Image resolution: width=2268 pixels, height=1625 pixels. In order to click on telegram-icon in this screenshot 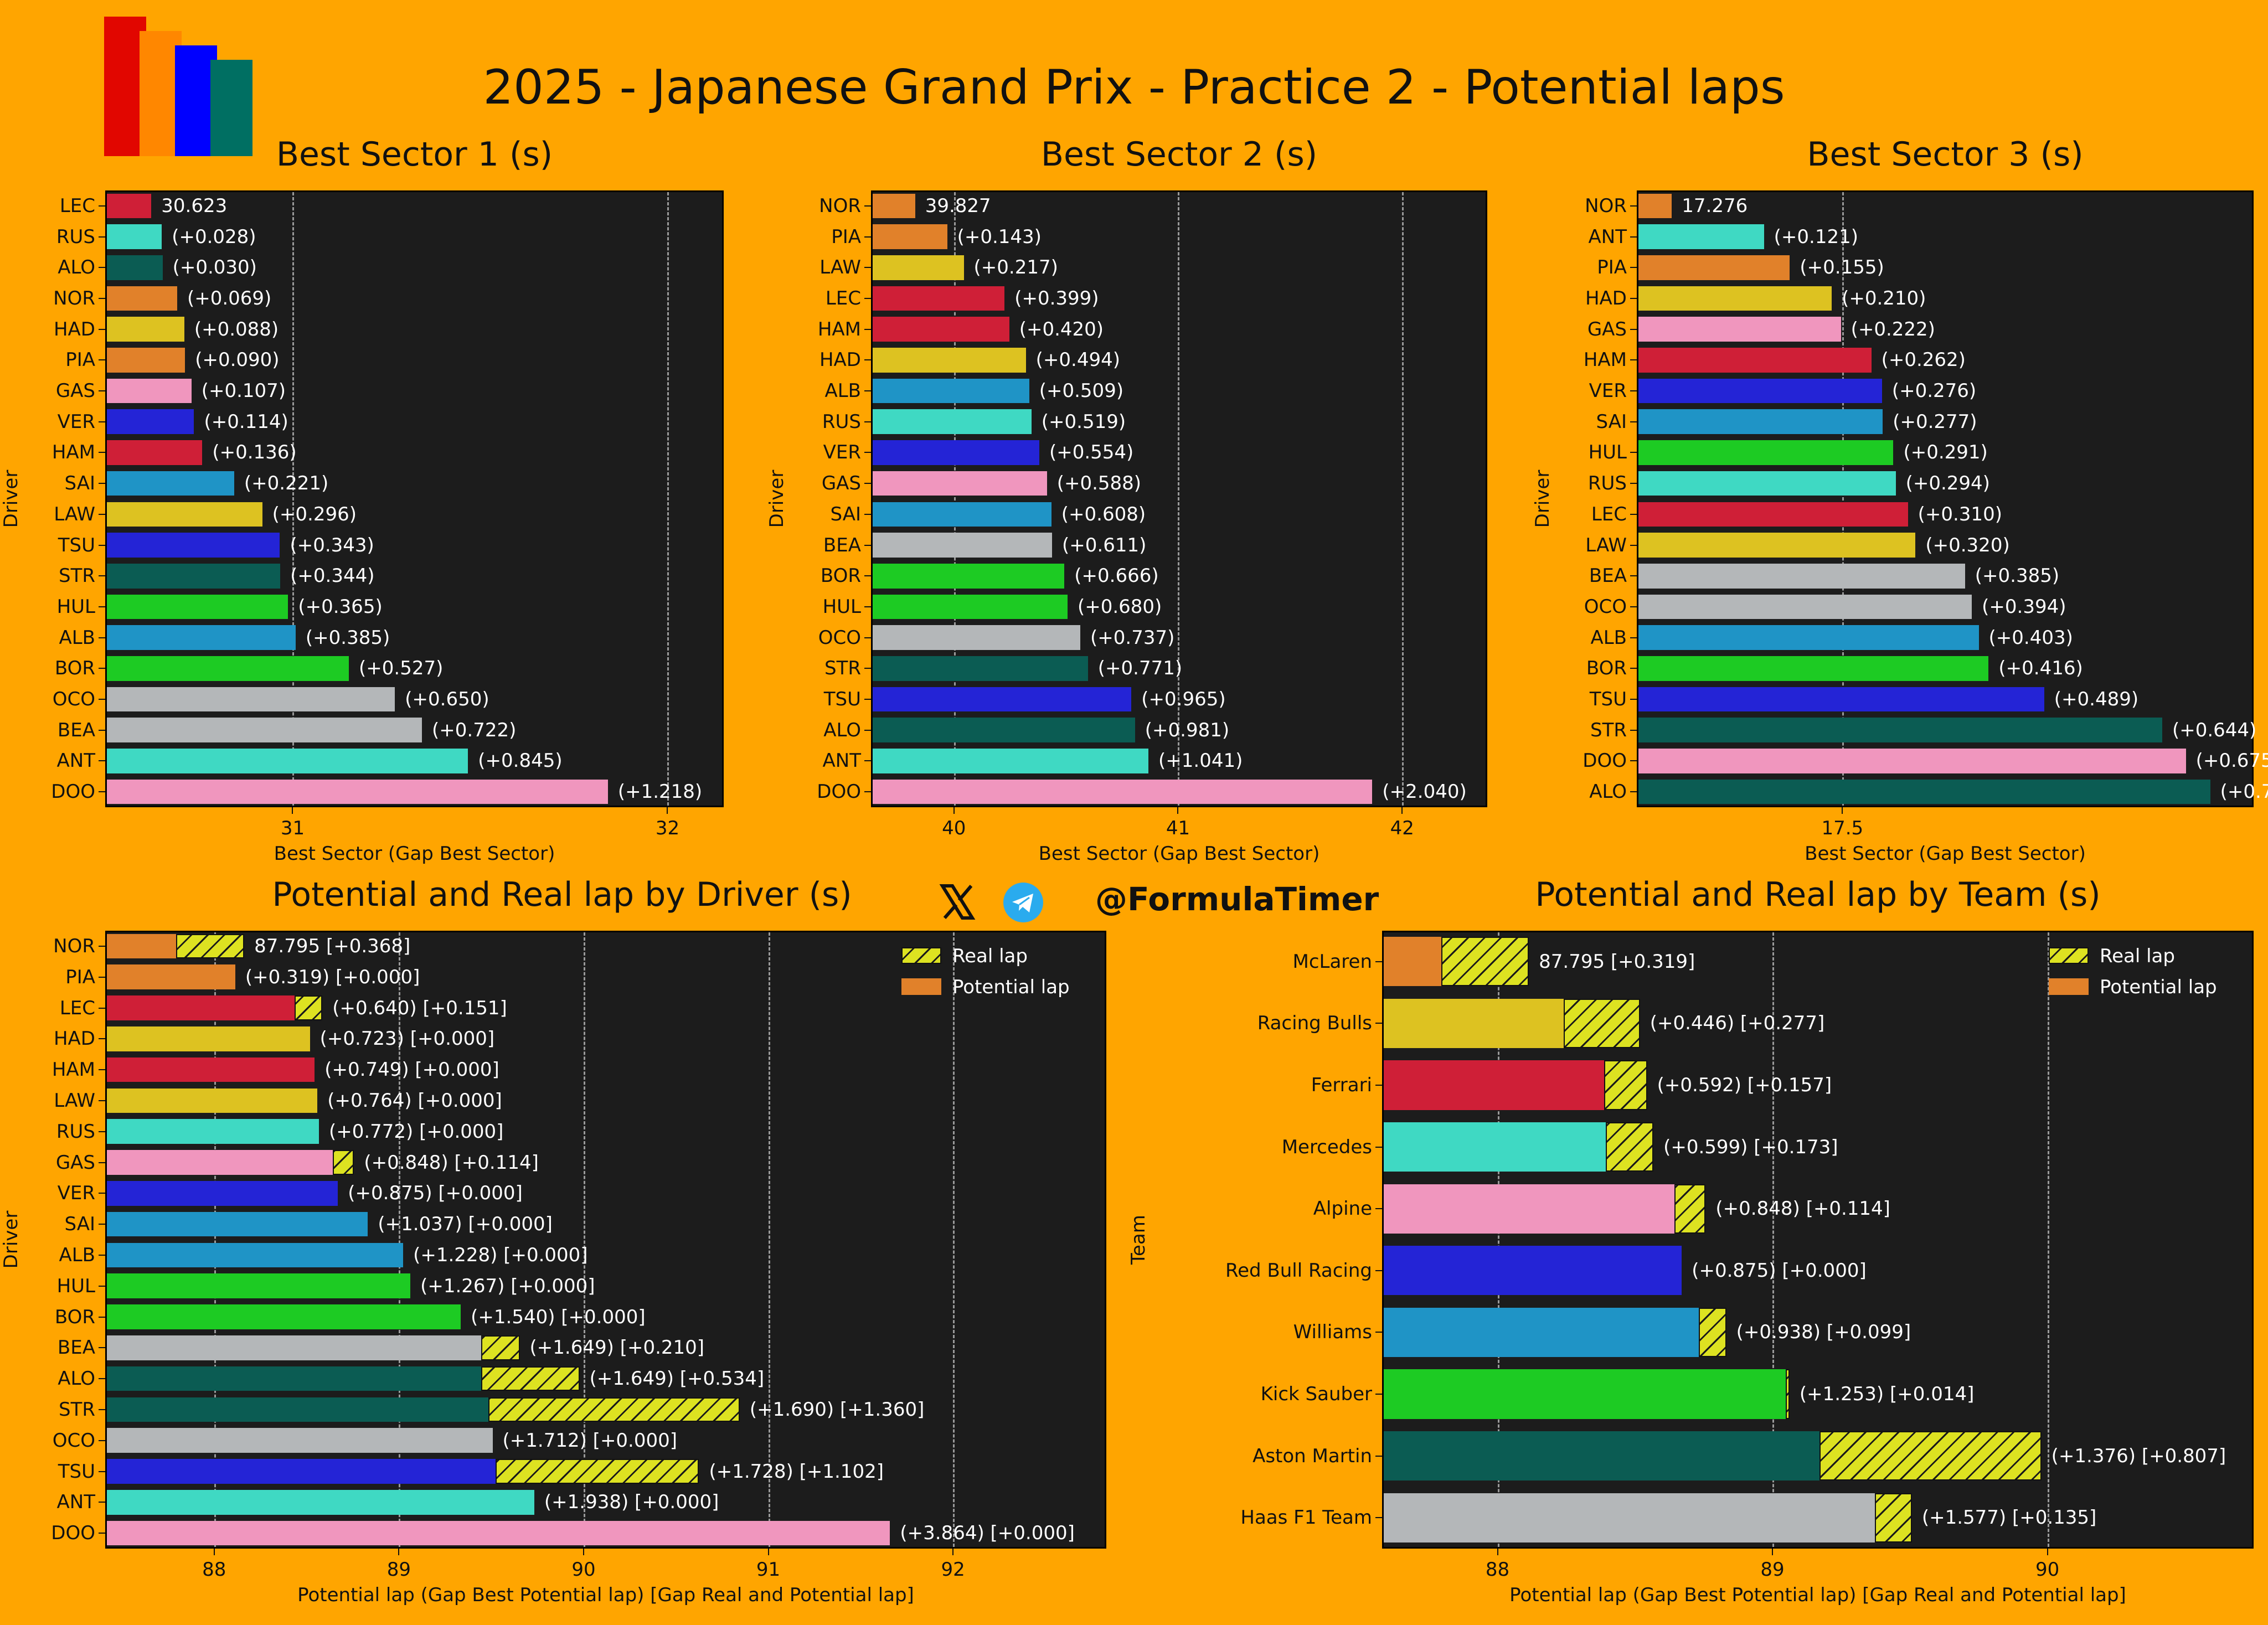, I will do `click(1023, 902)`.